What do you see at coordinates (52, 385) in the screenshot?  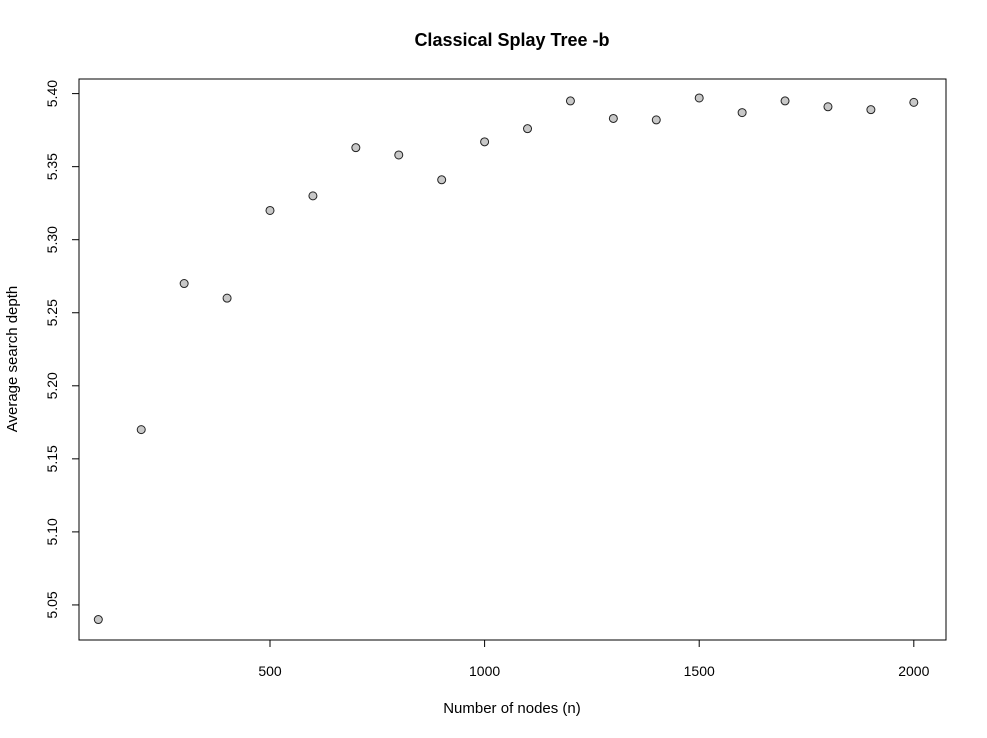 I see `y-tick-label: 5.20` at bounding box center [52, 385].